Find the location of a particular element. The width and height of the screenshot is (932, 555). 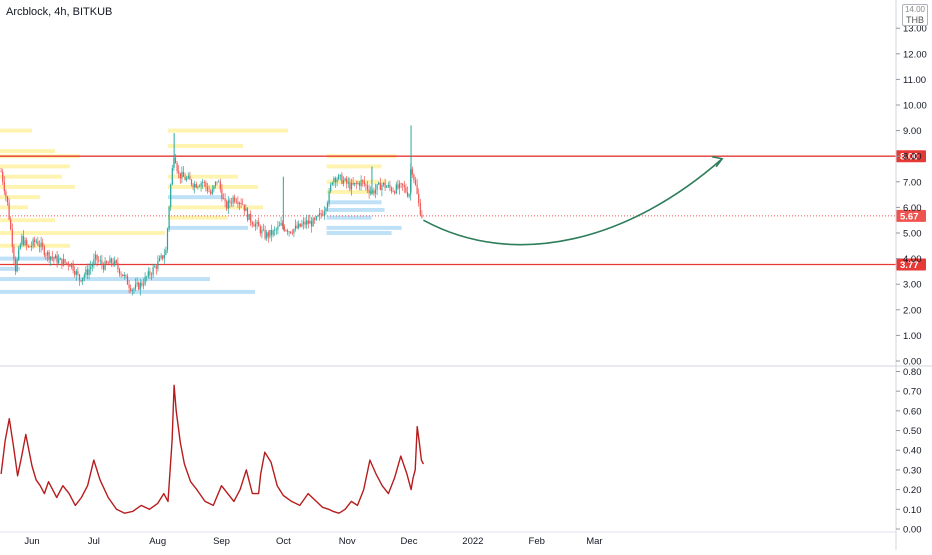

indicator-tick-label: 0.50 is located at coordinates (912, 431).